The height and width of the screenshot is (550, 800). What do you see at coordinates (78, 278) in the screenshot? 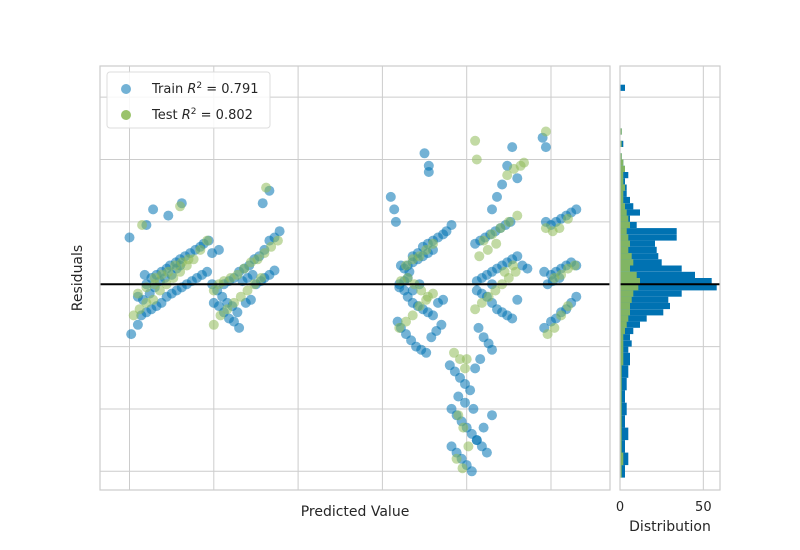
I see `y-axis-label: Residuals` at bounding box center [78, 278].